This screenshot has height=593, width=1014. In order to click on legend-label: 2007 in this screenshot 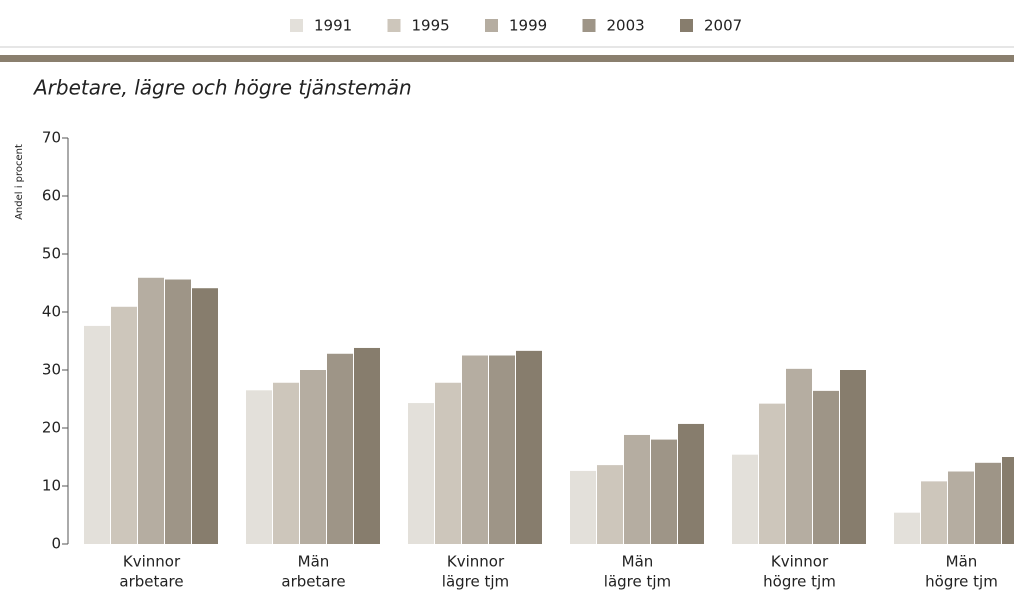, I will do `click(723, 26)`.